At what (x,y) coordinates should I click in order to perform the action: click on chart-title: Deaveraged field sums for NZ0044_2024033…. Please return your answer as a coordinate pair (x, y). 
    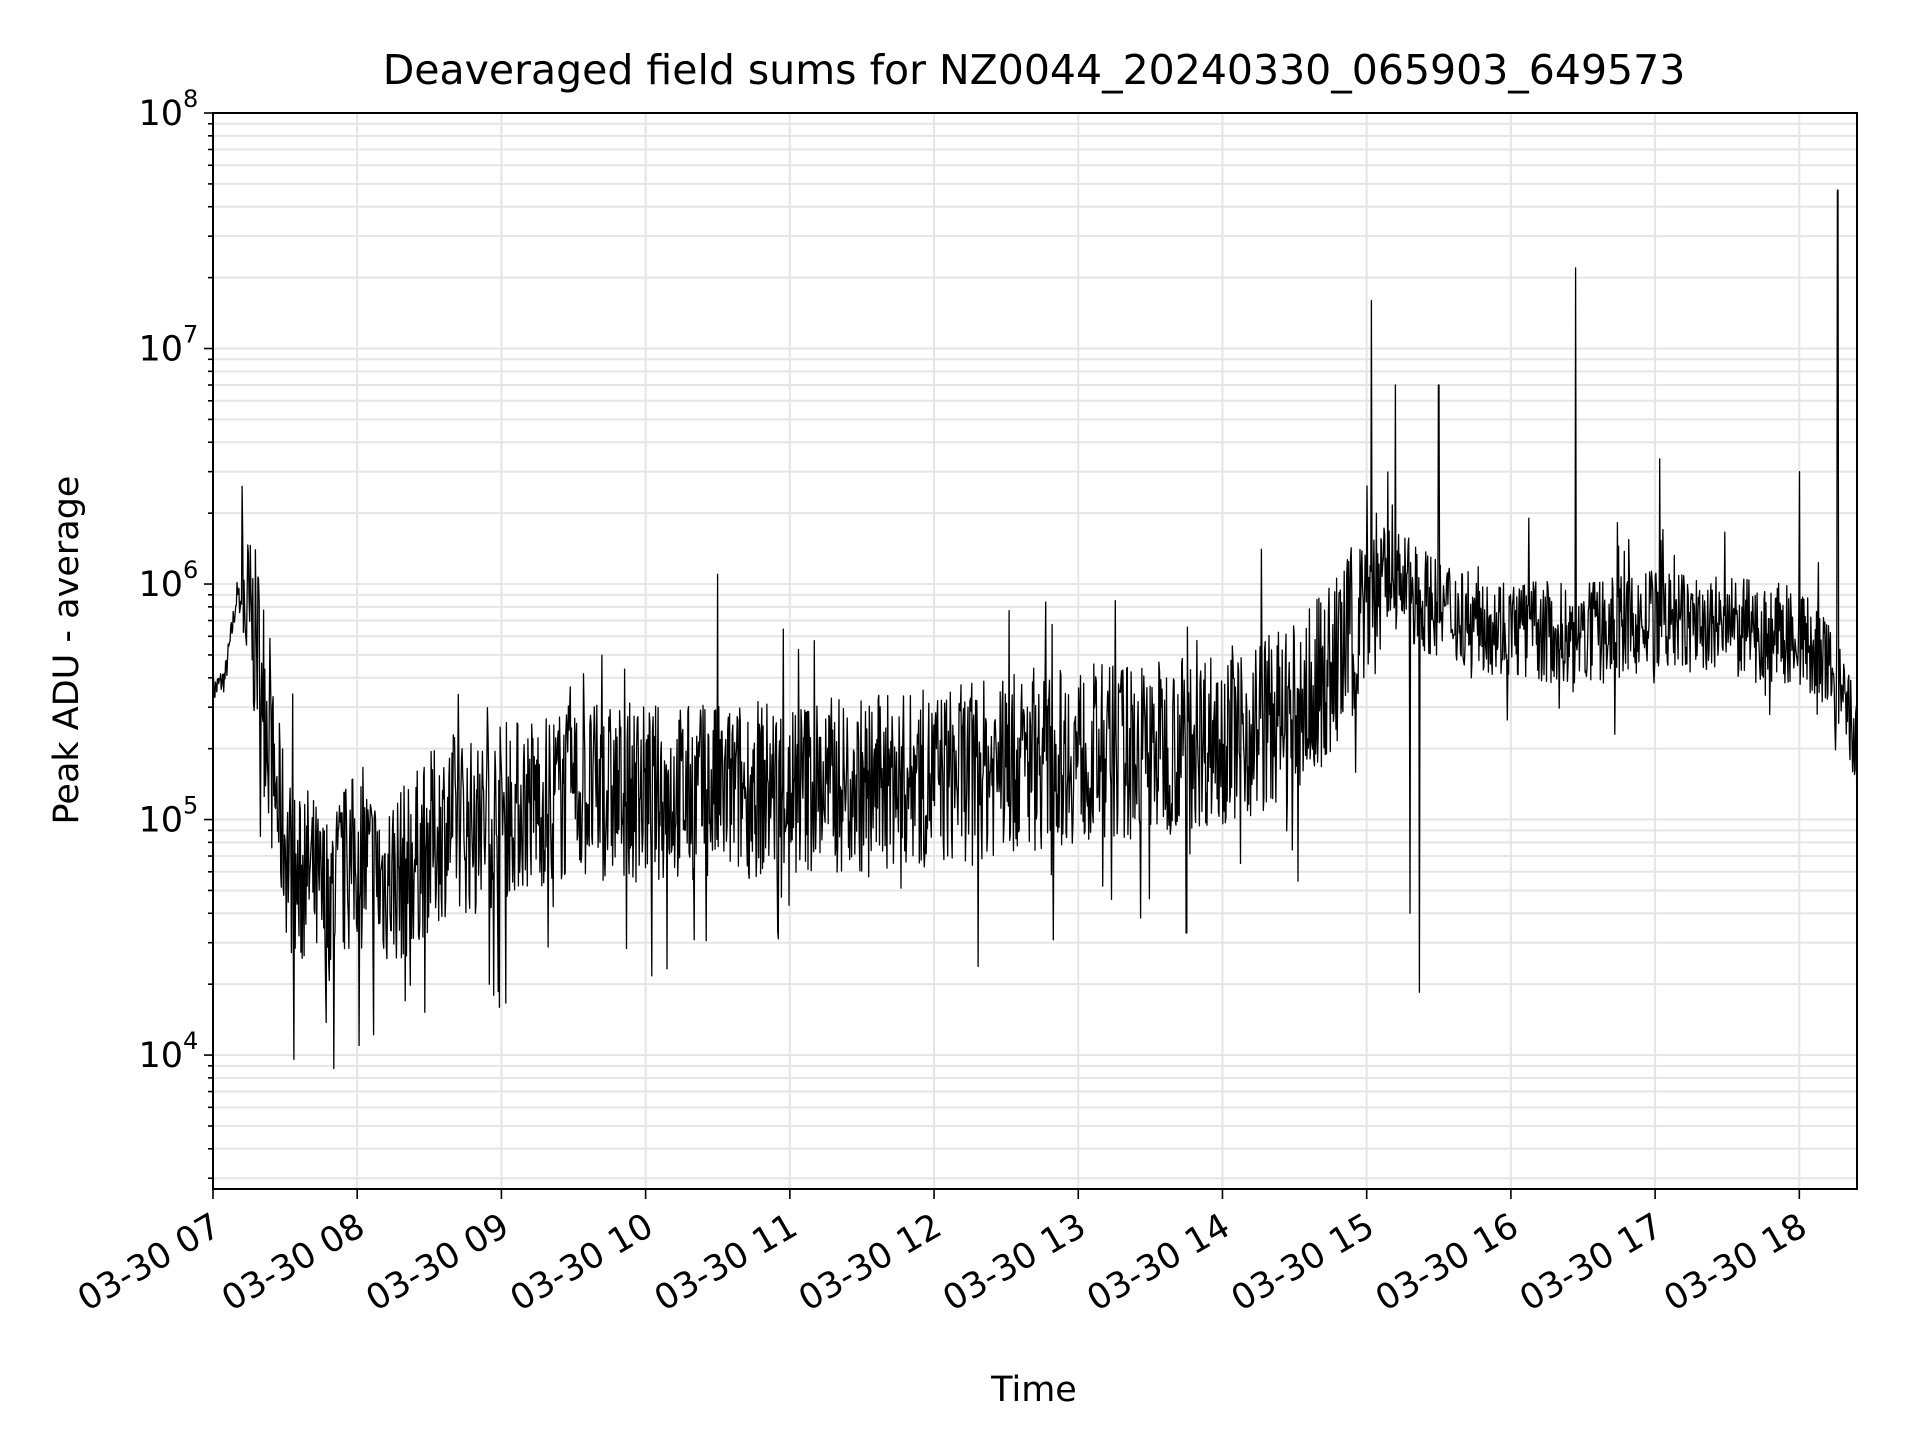
    Looking at the image, I should click on (1034, 70).